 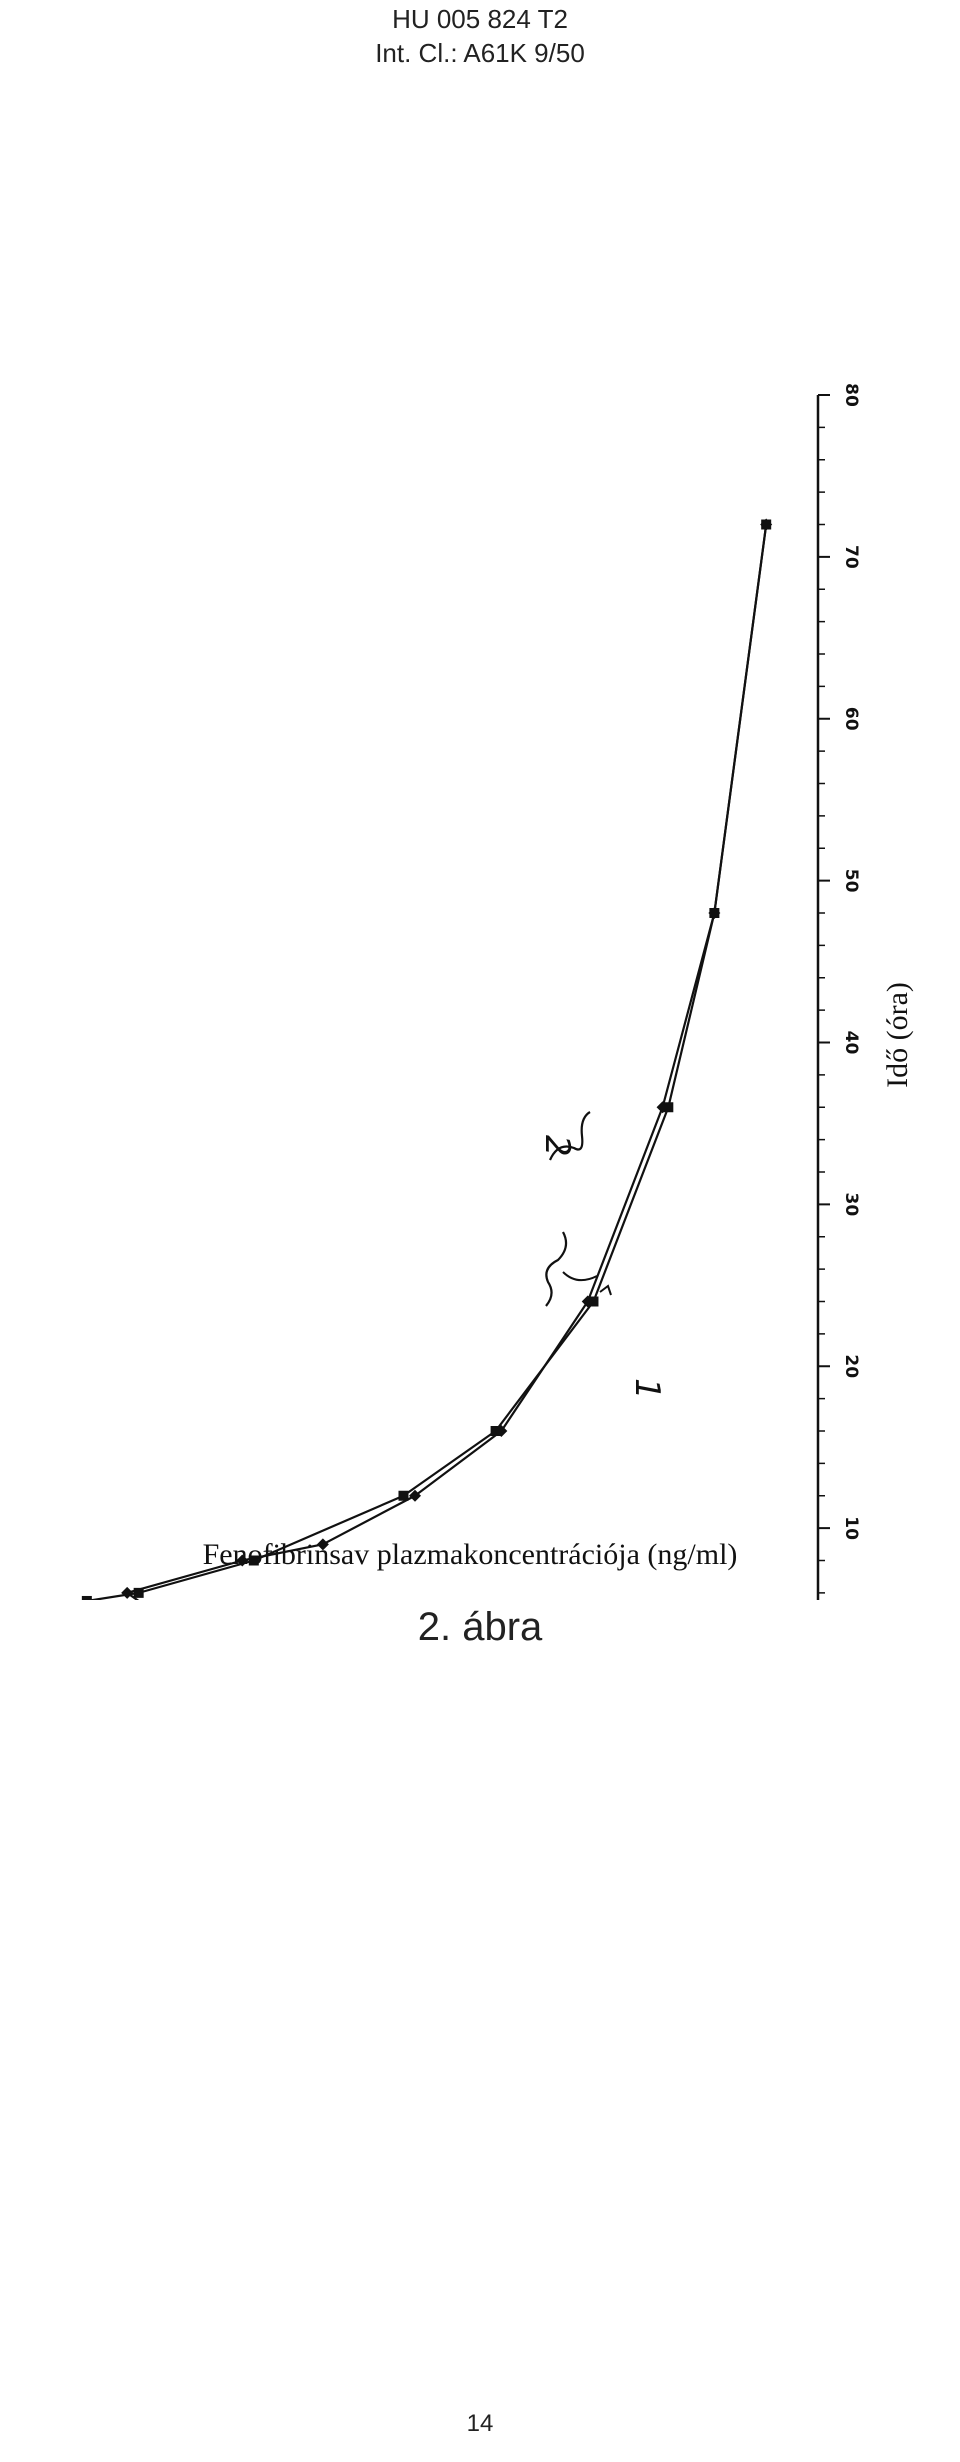 I want to click on x-tick-label: 60, so click(x=851, y=719).